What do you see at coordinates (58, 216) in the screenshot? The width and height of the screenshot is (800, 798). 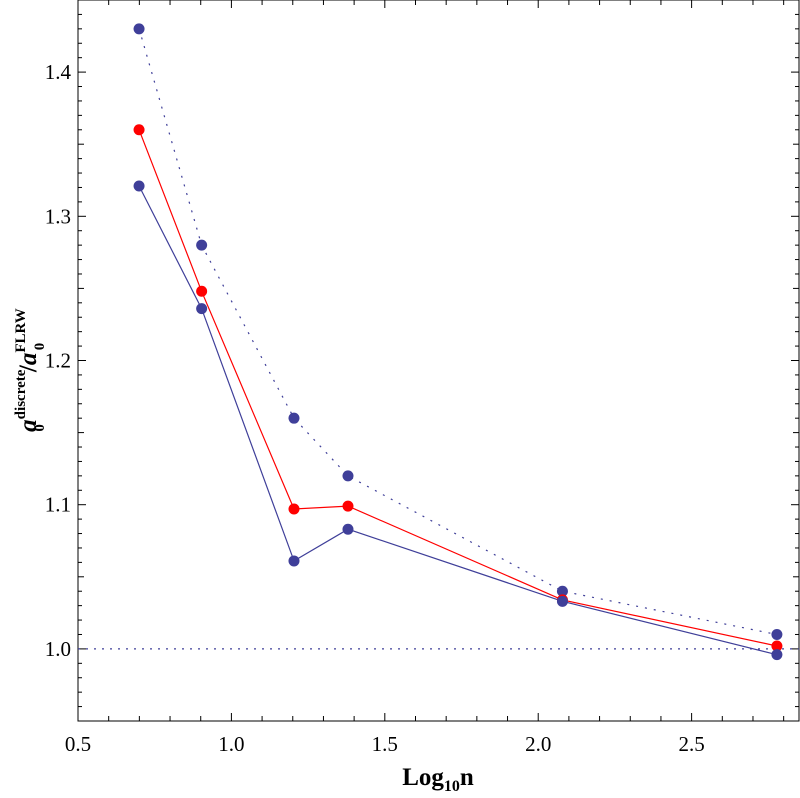 I see `y-tick-label: 1.3` at bounding box center [58, 216].